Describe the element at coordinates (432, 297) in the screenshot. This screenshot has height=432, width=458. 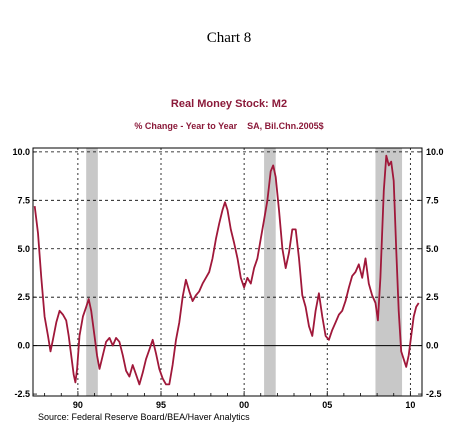
I see `y-label-right: 2.5` at that location.